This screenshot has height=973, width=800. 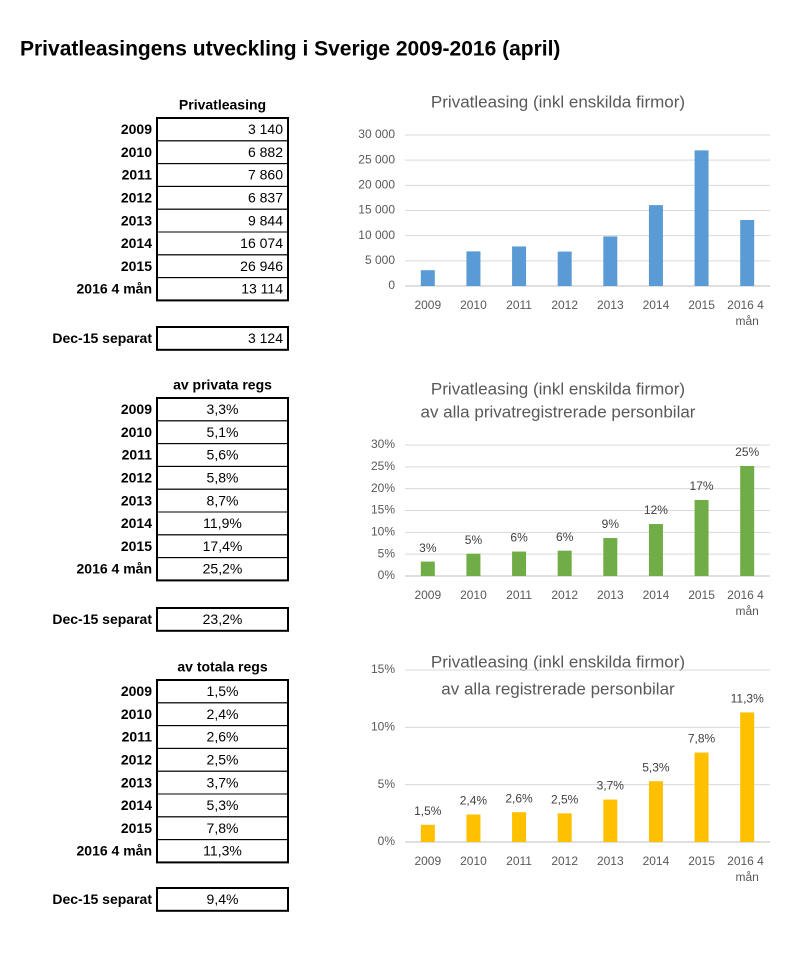 What do you see at coordinates (376, 134) in the screenshot?
I see `y-tick-label: 30 000` at bounding box center [376, 134].